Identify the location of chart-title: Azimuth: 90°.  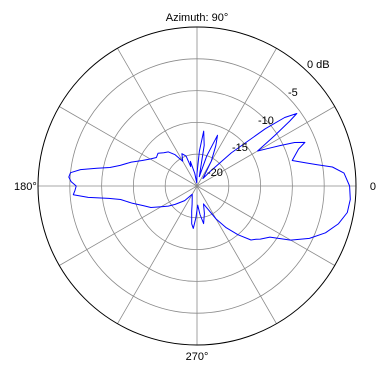
(197, 18).